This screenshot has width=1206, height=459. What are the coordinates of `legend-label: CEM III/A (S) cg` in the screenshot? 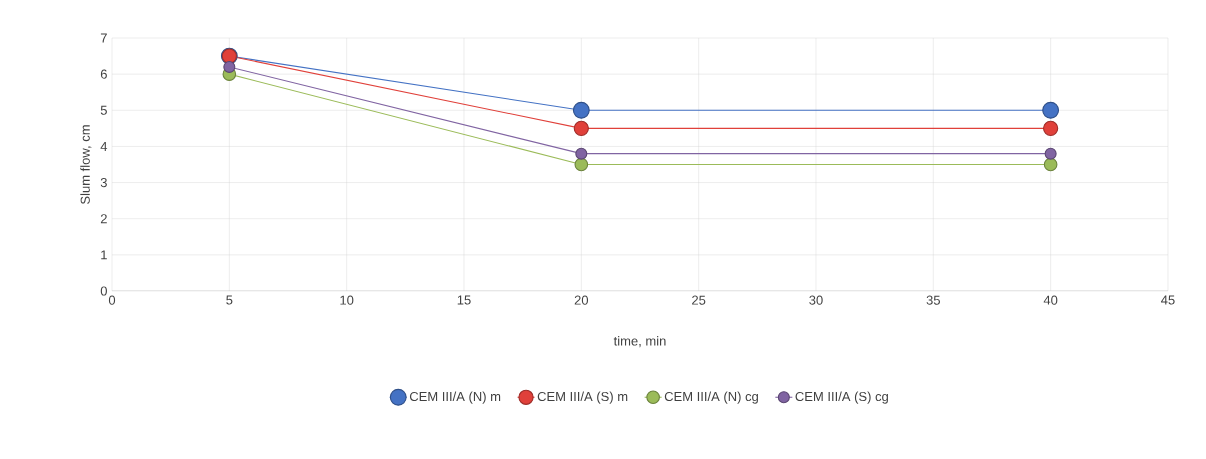 It's located at (841, 397).